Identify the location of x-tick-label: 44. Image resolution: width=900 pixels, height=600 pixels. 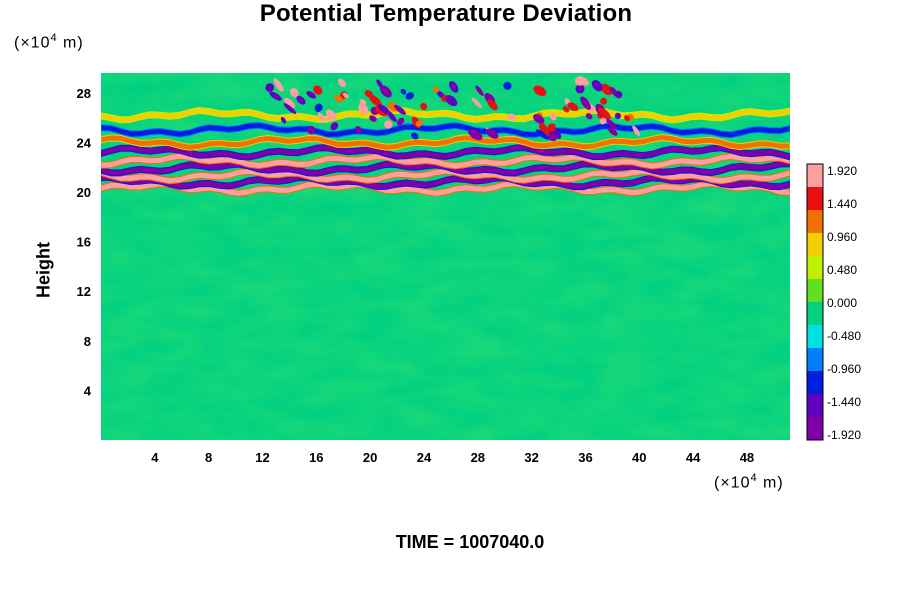
(693, 457).